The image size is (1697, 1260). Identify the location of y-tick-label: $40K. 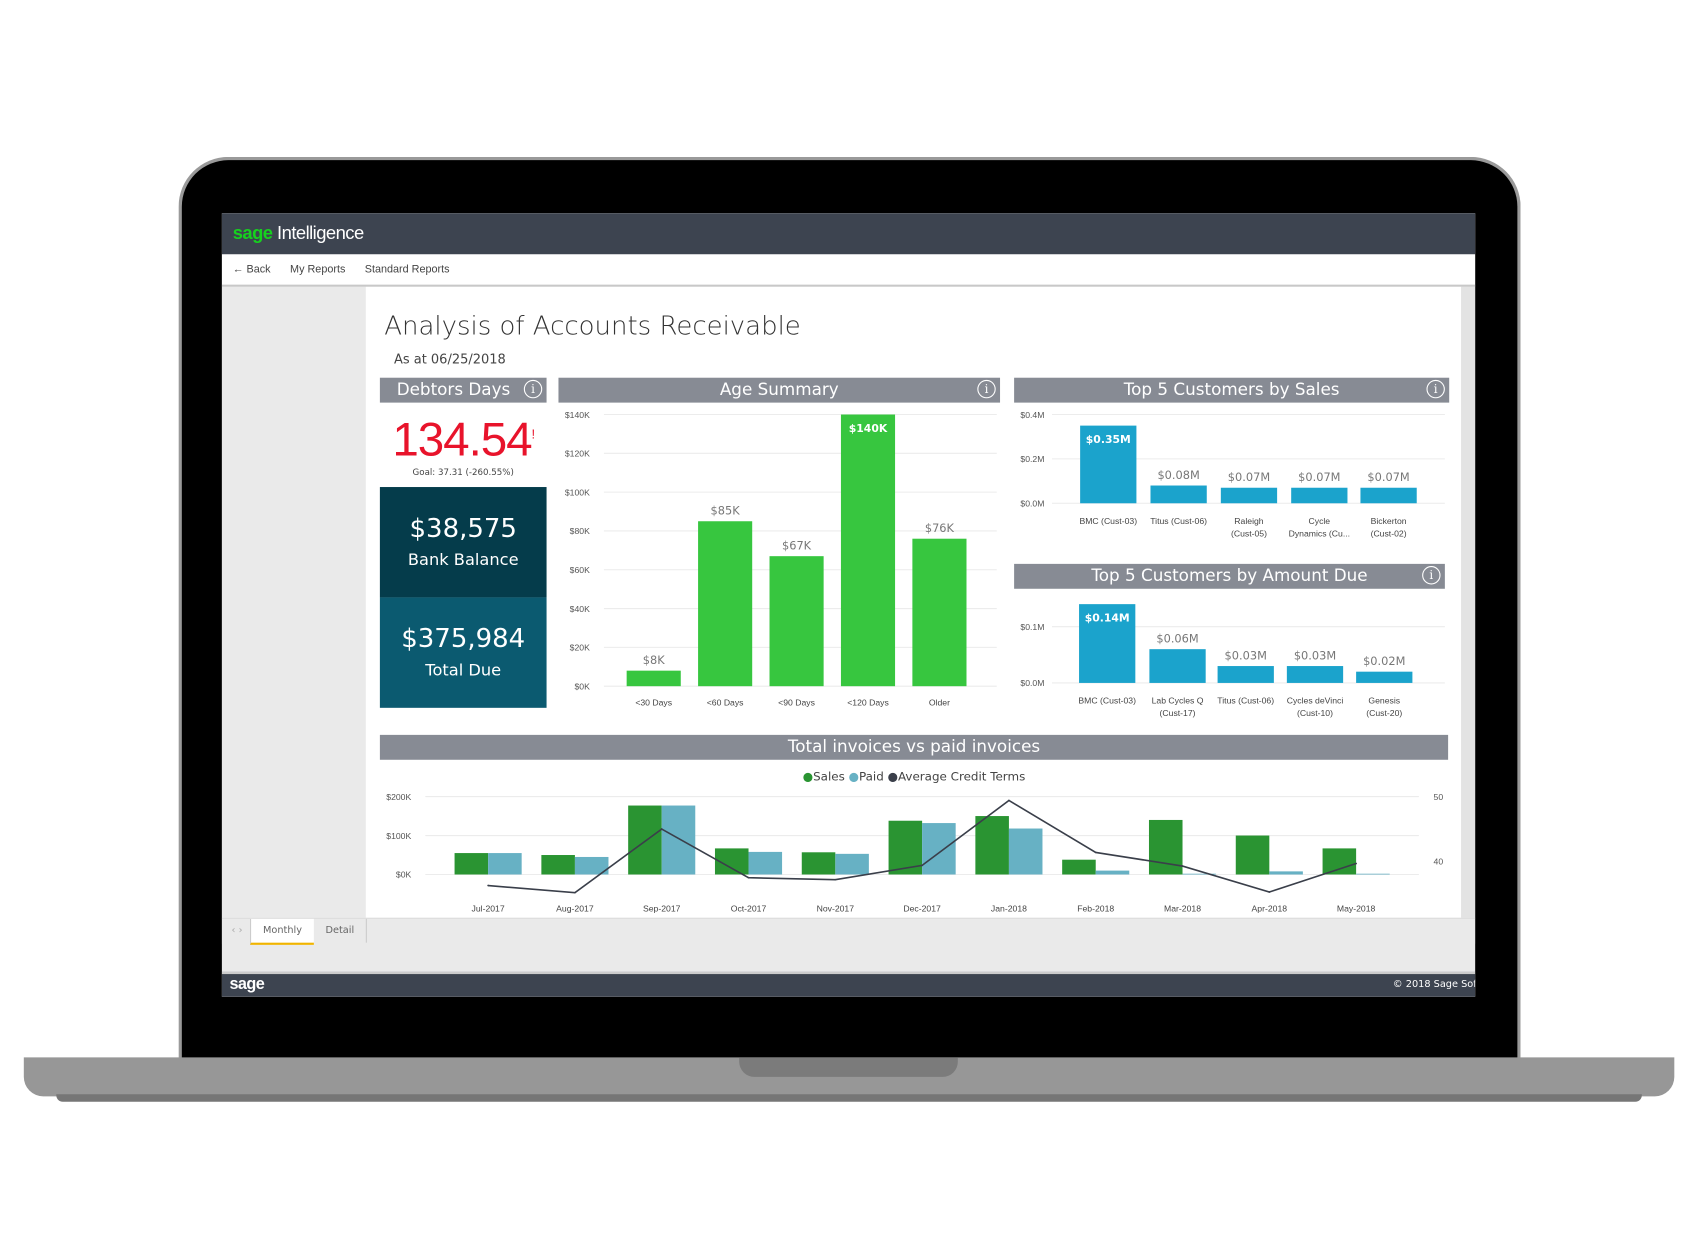
(580, 609).